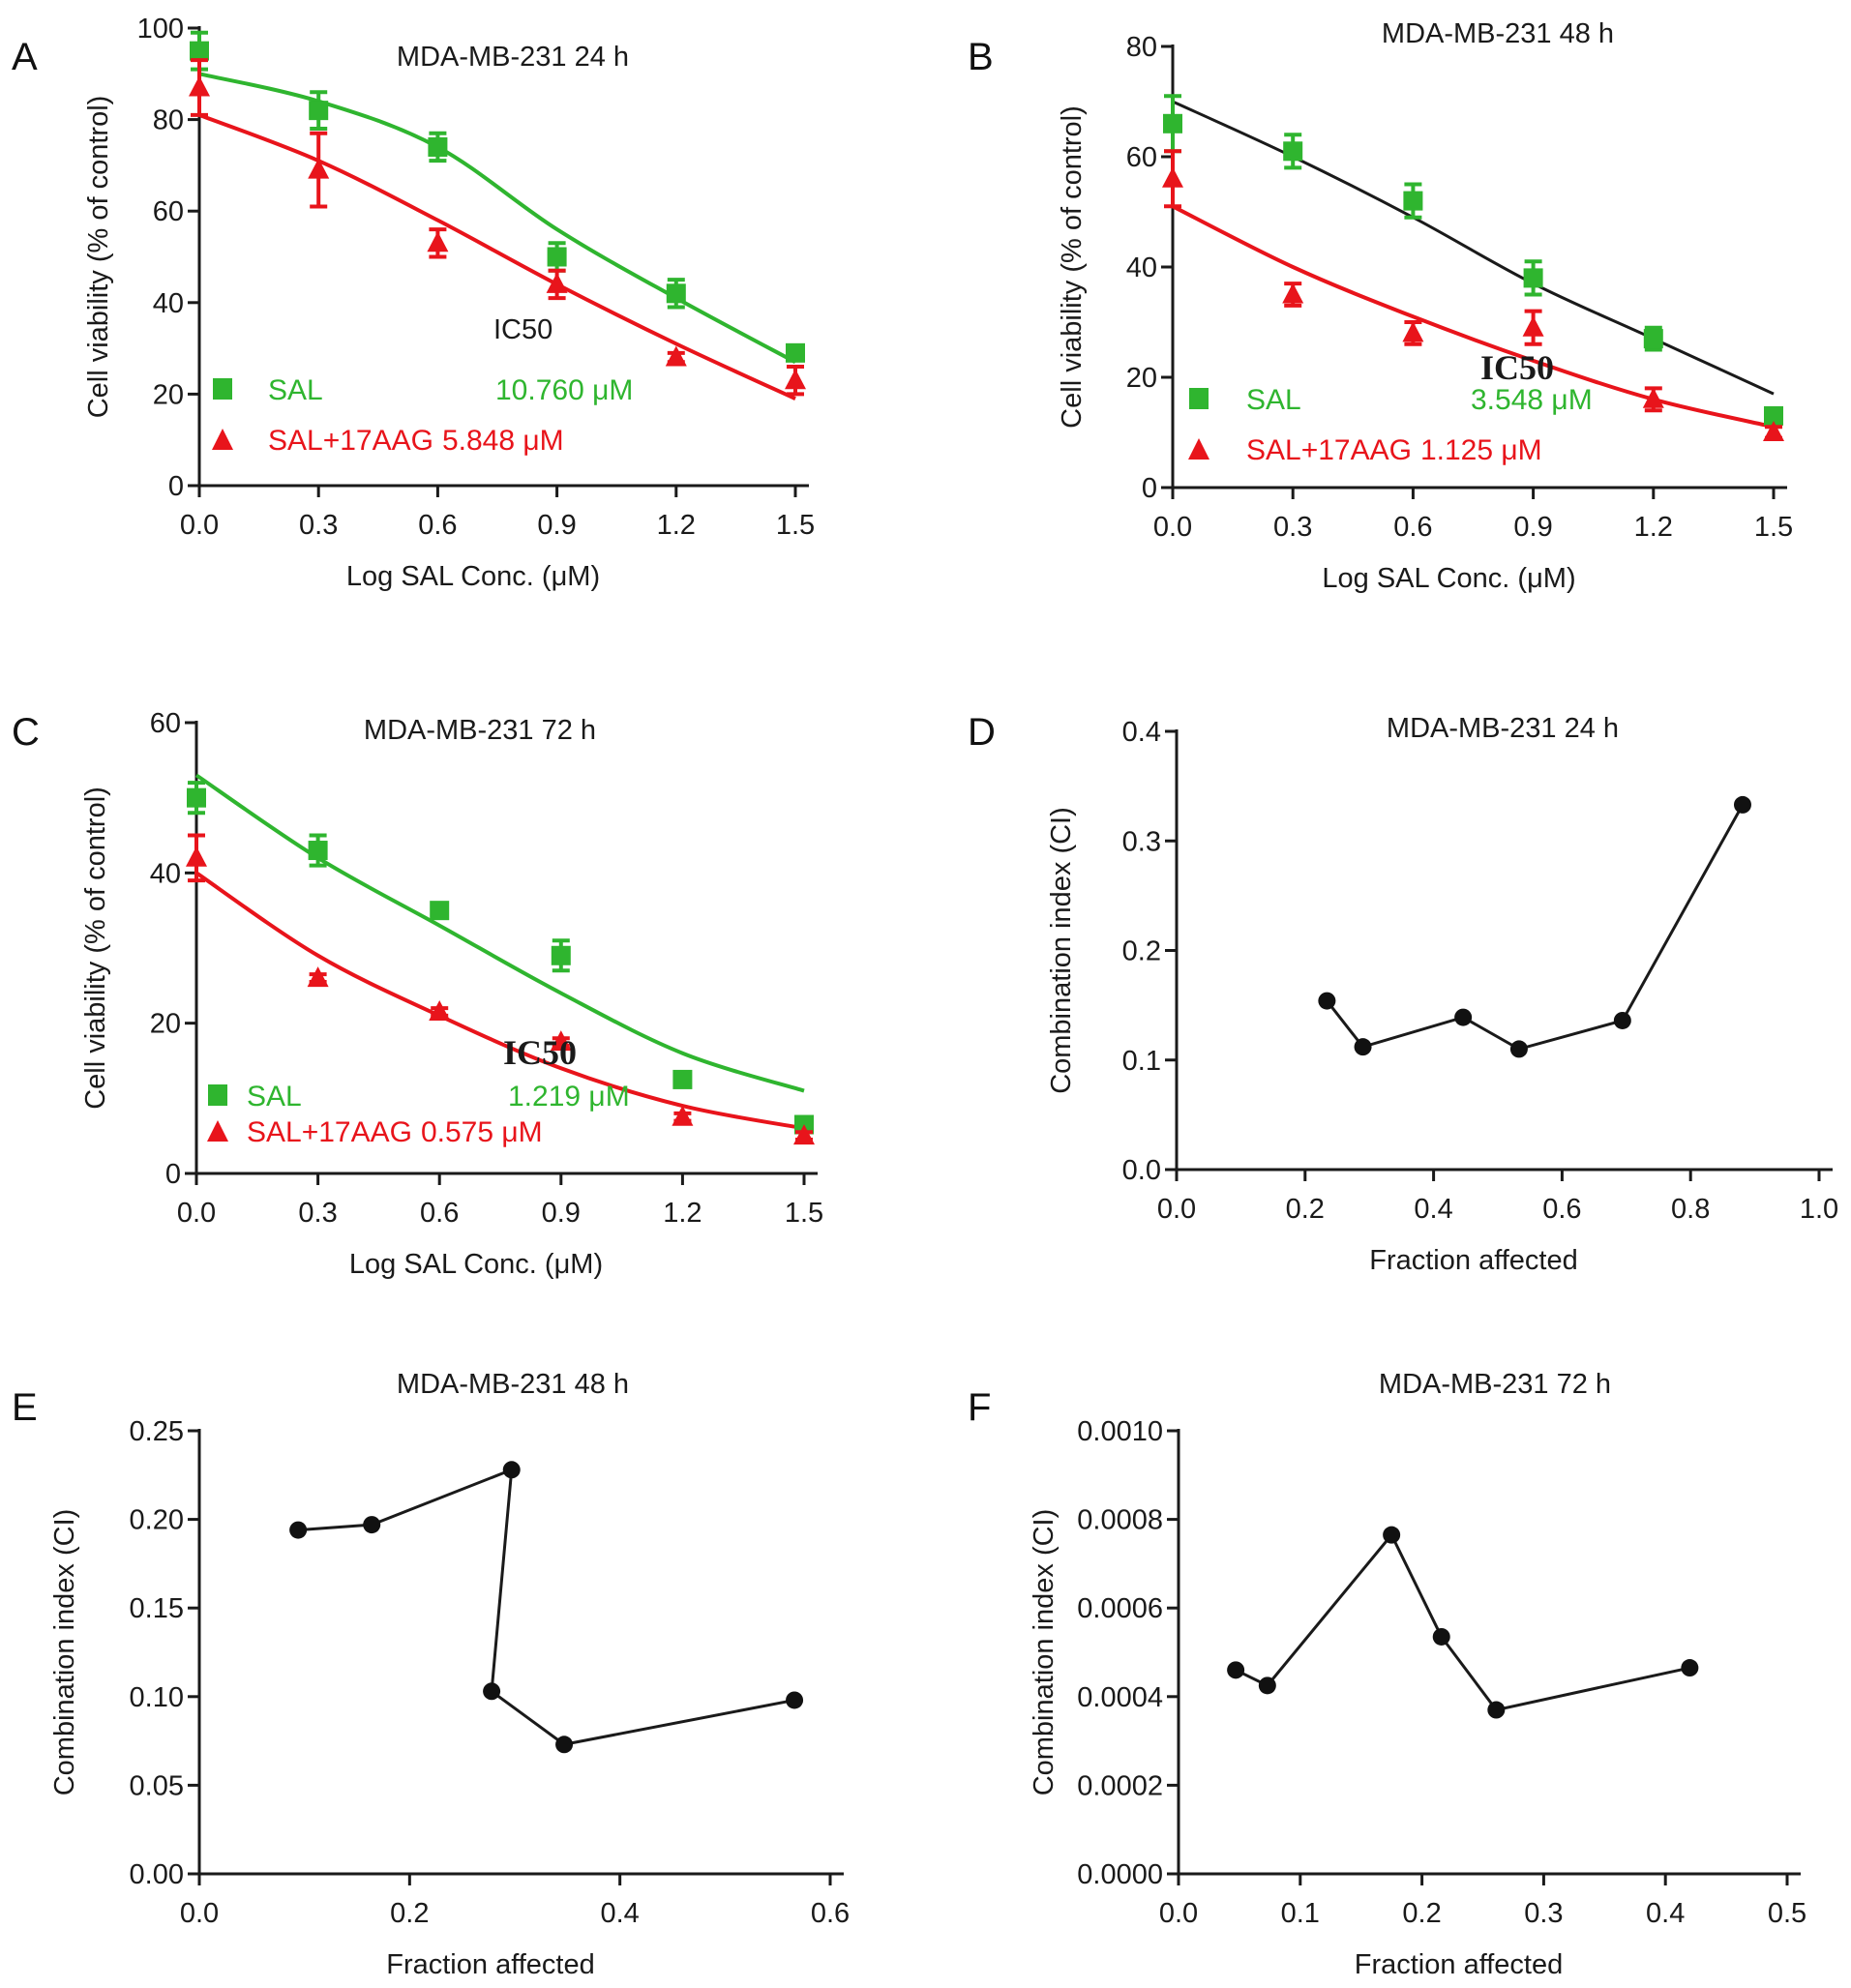 This screenshot has height=1988, width=1851. What do you see at coordinates (1044, 1652) in the screenshot?
I see `y-axis-title: Combination index (CI)` at bounding box center [1044, 1652].